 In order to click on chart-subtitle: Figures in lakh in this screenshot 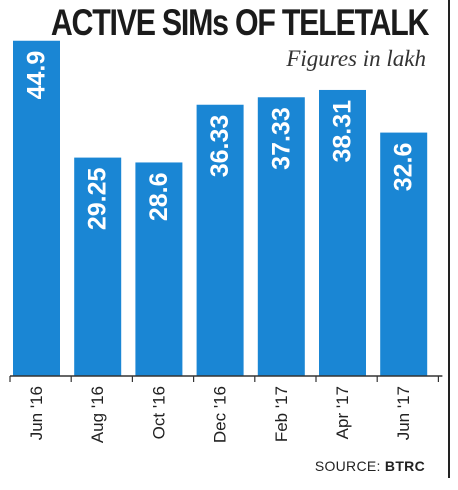, I will do `click(356, 58)`.